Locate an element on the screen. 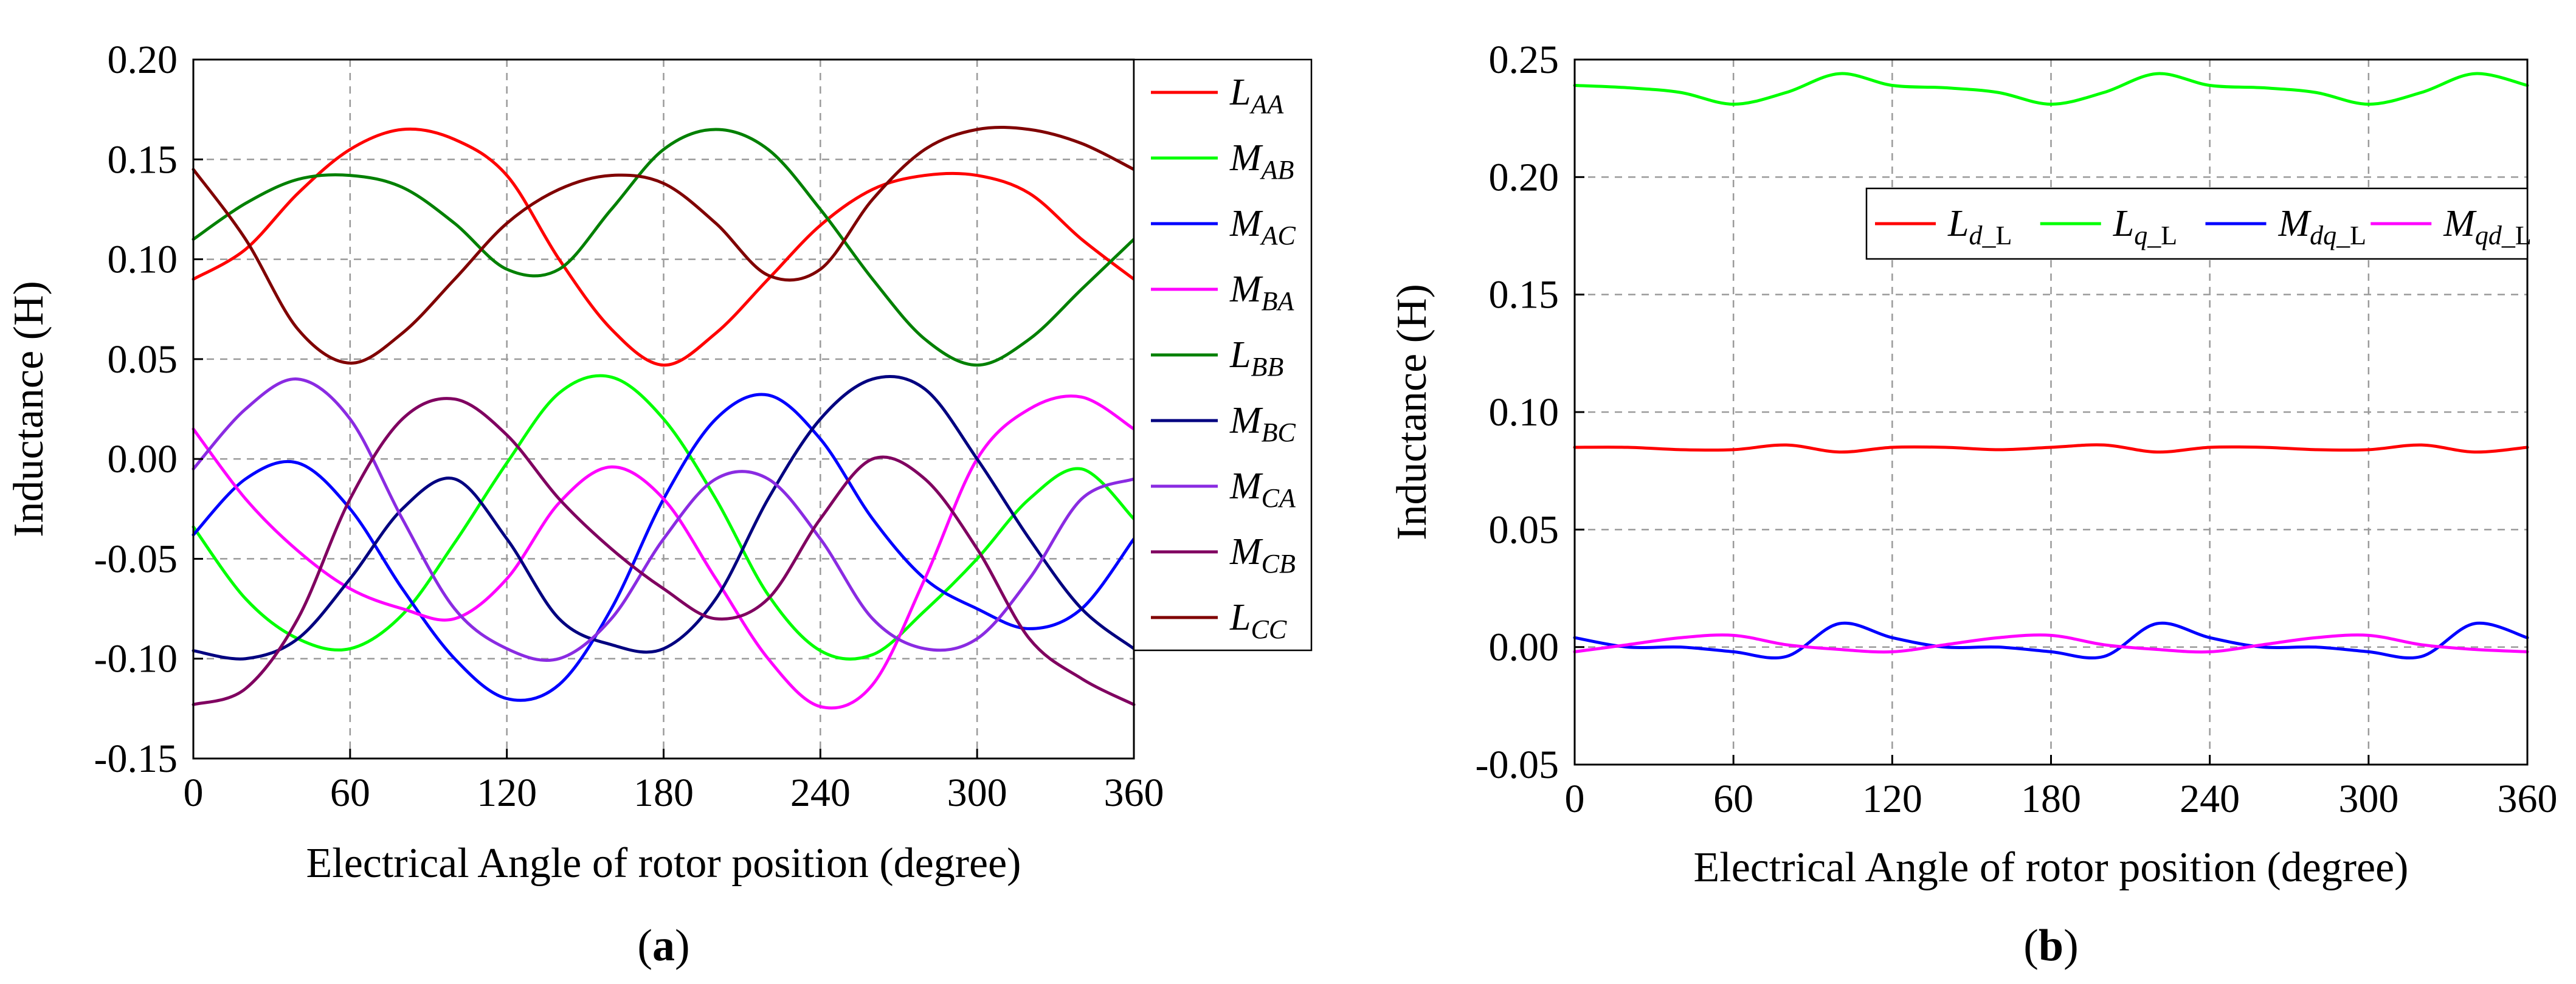  legend-label: MAB is located at coordinates (1262, 161).